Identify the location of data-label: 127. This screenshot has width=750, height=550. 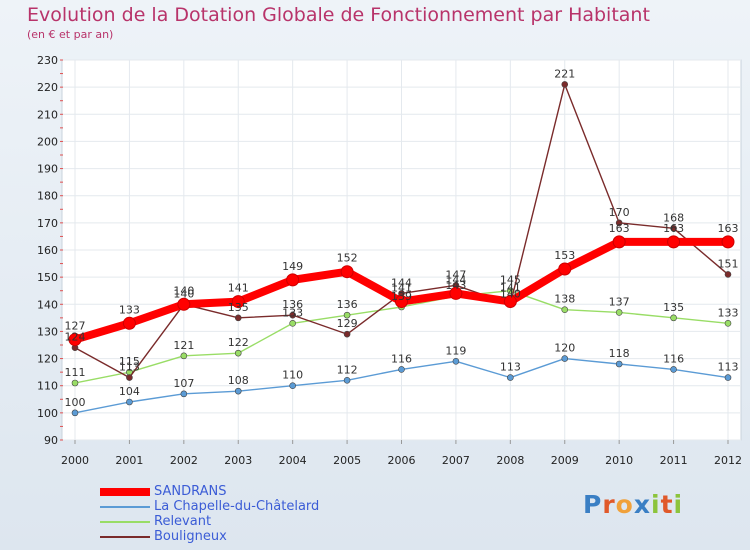
(75, 326).